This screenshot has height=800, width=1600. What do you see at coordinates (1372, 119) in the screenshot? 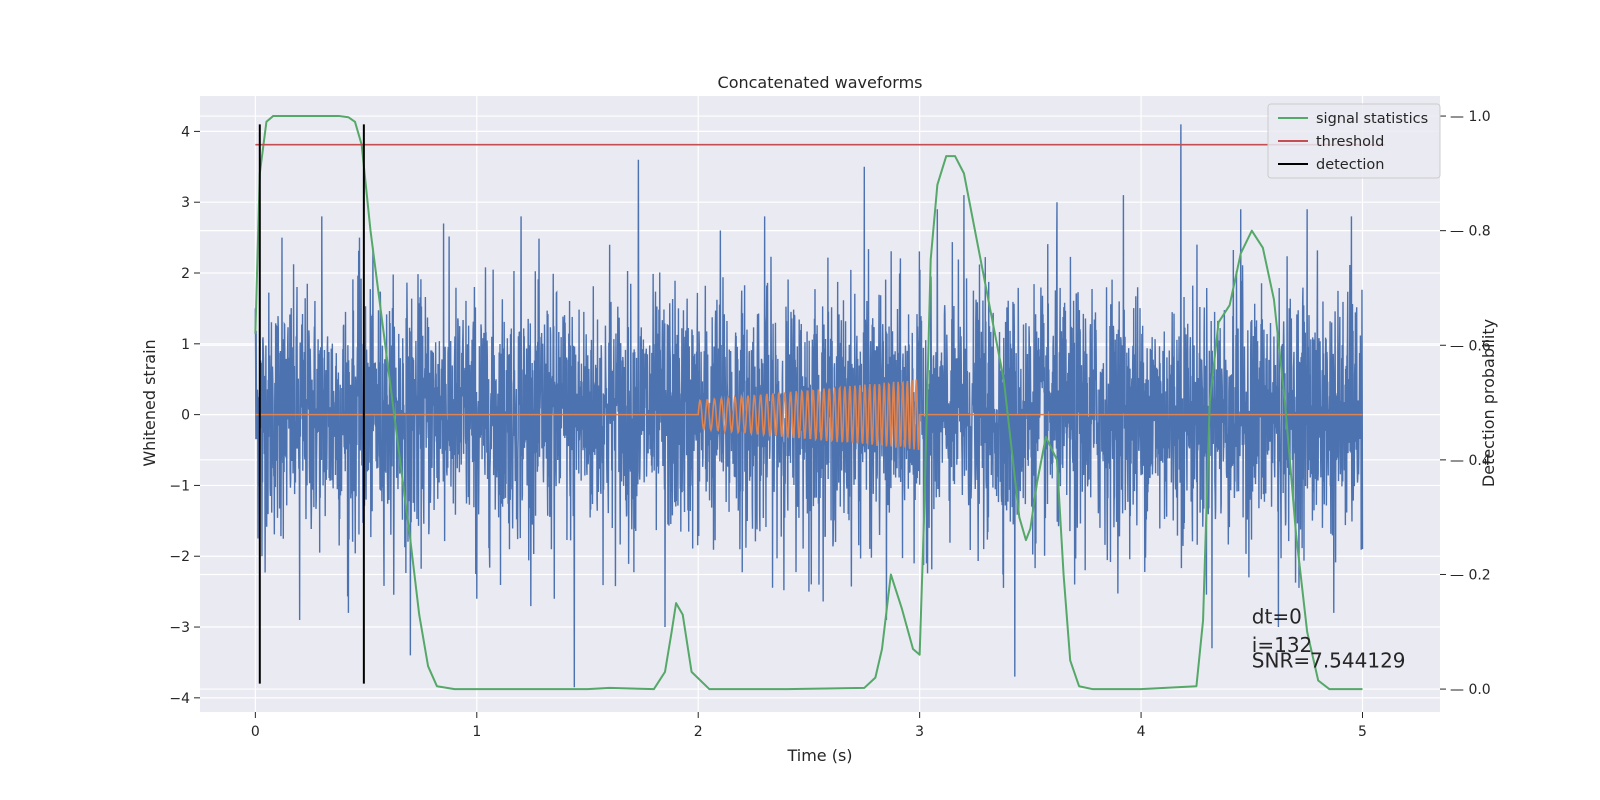
I see `legend-label: signal statistics` at bounding box center [1372, 119].